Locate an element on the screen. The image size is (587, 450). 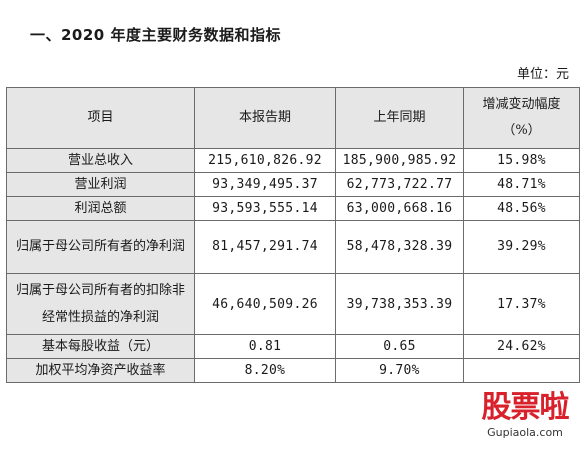
prior-value: 39,738,353.39 is located at coordinates (399, 304).